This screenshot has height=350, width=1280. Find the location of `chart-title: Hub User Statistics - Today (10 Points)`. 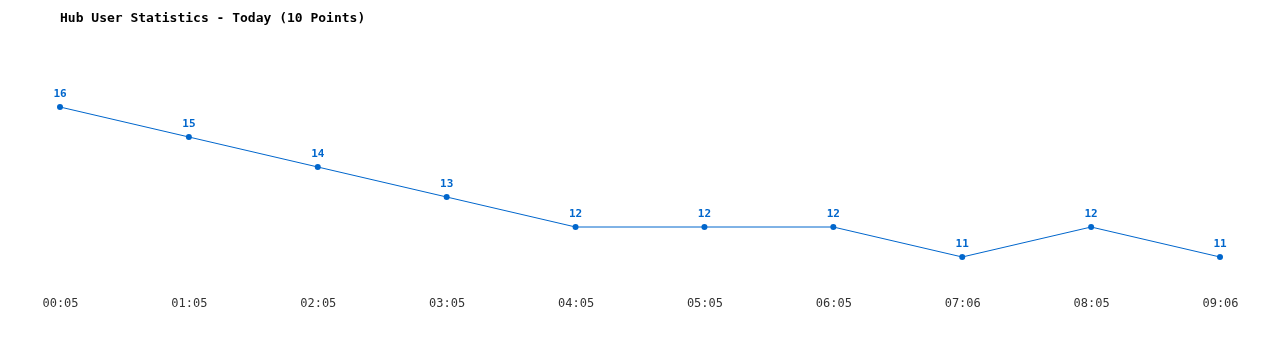

chart-title: Hub User Statistics - Today (10 Points) is located at coordinates (213, 17).